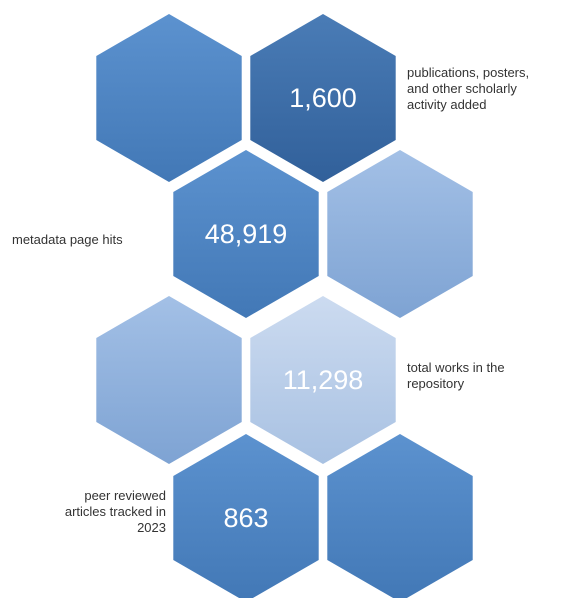 This screenshot has height=598, width=574. I want to click on page-hits-label-line: metadata page hits, so click(67, 239).